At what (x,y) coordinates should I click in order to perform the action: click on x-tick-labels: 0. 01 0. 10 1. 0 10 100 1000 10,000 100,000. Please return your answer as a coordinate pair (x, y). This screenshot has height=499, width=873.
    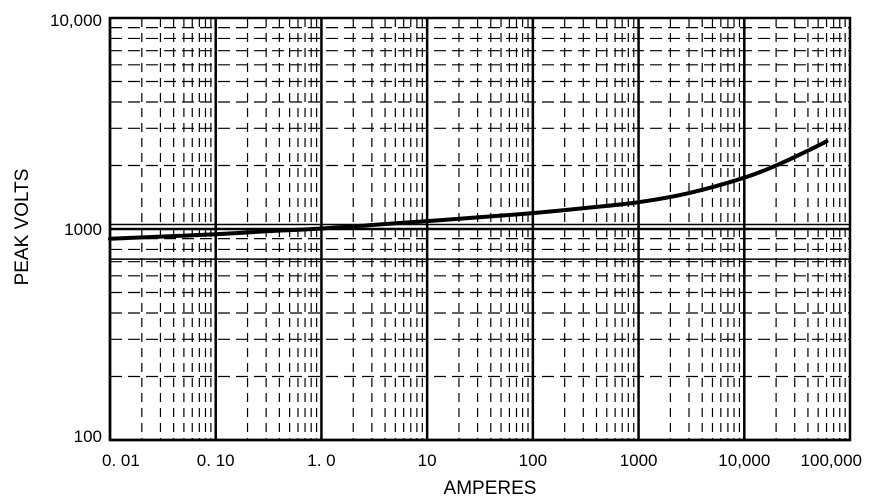
    Looking at the image, I should click on (482, 460).